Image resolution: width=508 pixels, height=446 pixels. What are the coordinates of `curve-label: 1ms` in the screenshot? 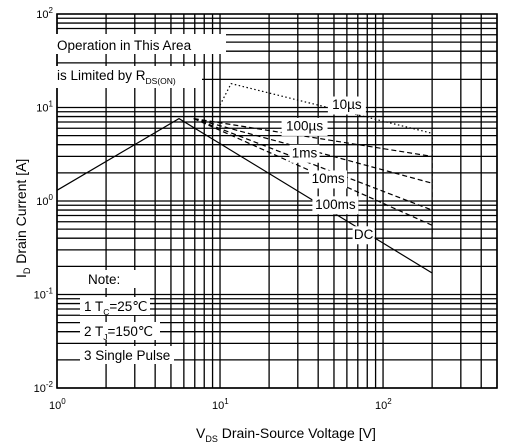 It's located at (304, 153).